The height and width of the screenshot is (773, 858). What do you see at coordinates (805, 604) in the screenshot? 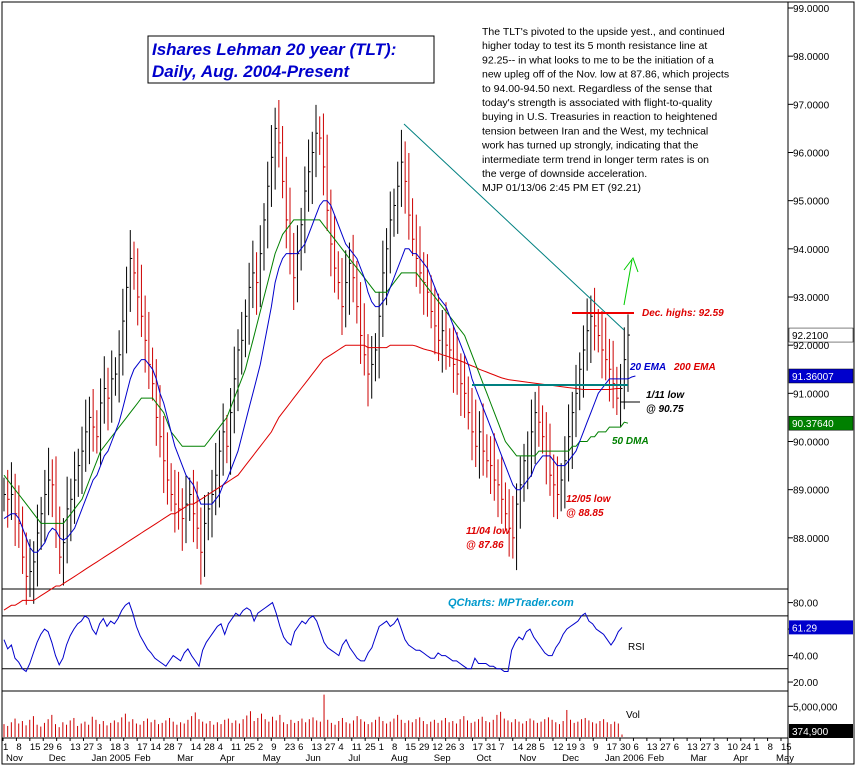
I see `rsi-tick-label: 80.00` at bounding box center [805, 604].